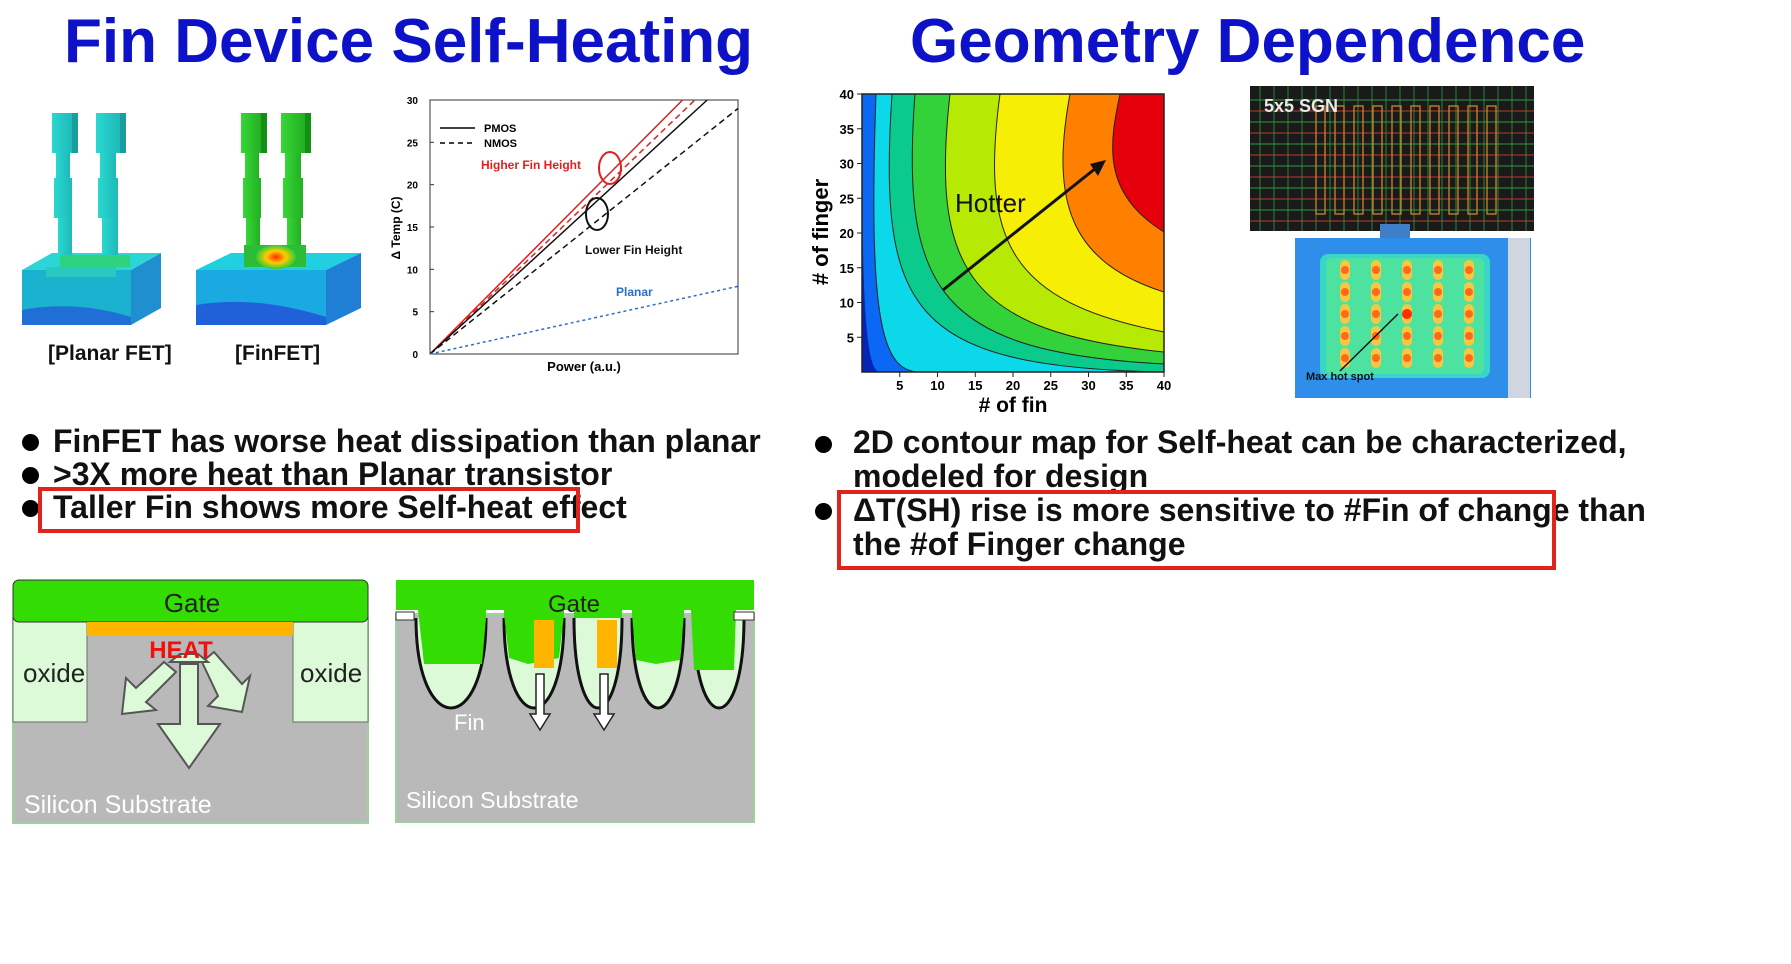 The width and height of the screenshot is (1791, 964). Describe the element at coordinates (415, 313) in the screenshot. I see `y-tick-label: 5` at that location.